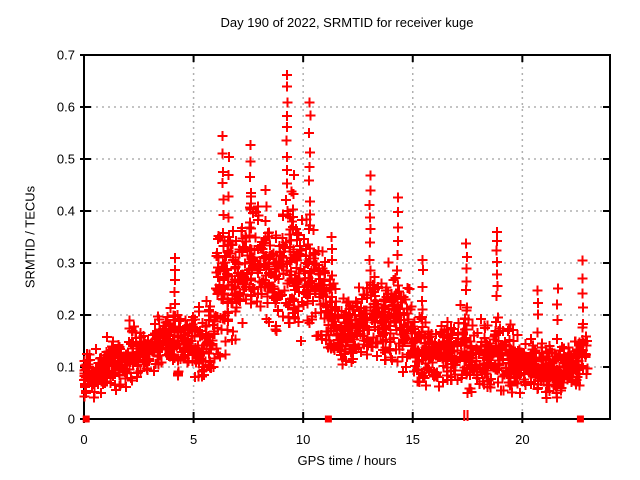  Describe the element at coordinates (66, 107) in the screenshot. I see `y-tick-label: 0.6` at that location.